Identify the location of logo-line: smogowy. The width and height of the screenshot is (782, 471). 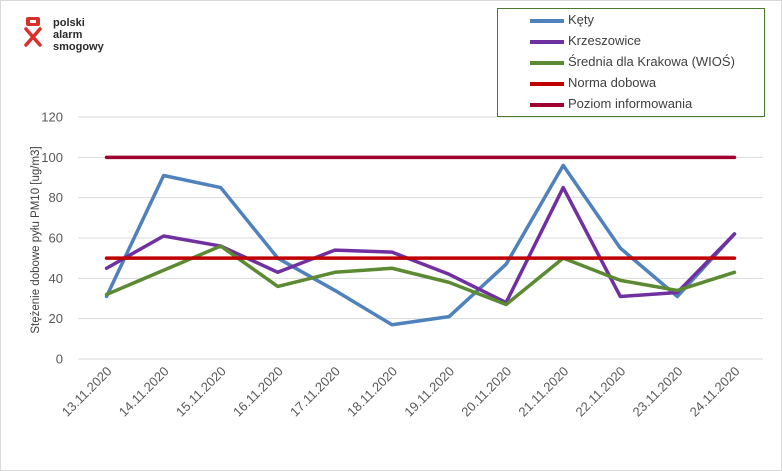
(78, 47).